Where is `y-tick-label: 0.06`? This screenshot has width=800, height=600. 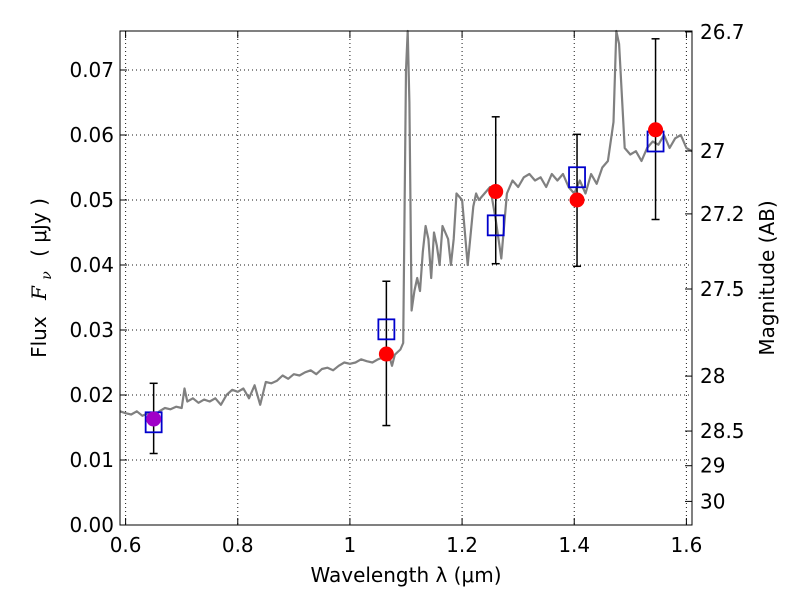
y-tick-label: 0.06 is located at coordinates (91, 135).